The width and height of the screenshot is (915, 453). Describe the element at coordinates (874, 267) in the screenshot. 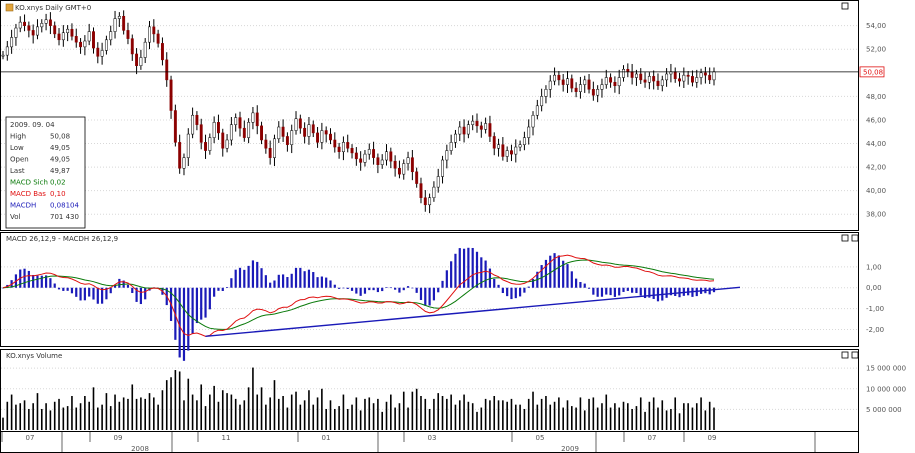

I see `macd-tick-label: 1,00` at that location.